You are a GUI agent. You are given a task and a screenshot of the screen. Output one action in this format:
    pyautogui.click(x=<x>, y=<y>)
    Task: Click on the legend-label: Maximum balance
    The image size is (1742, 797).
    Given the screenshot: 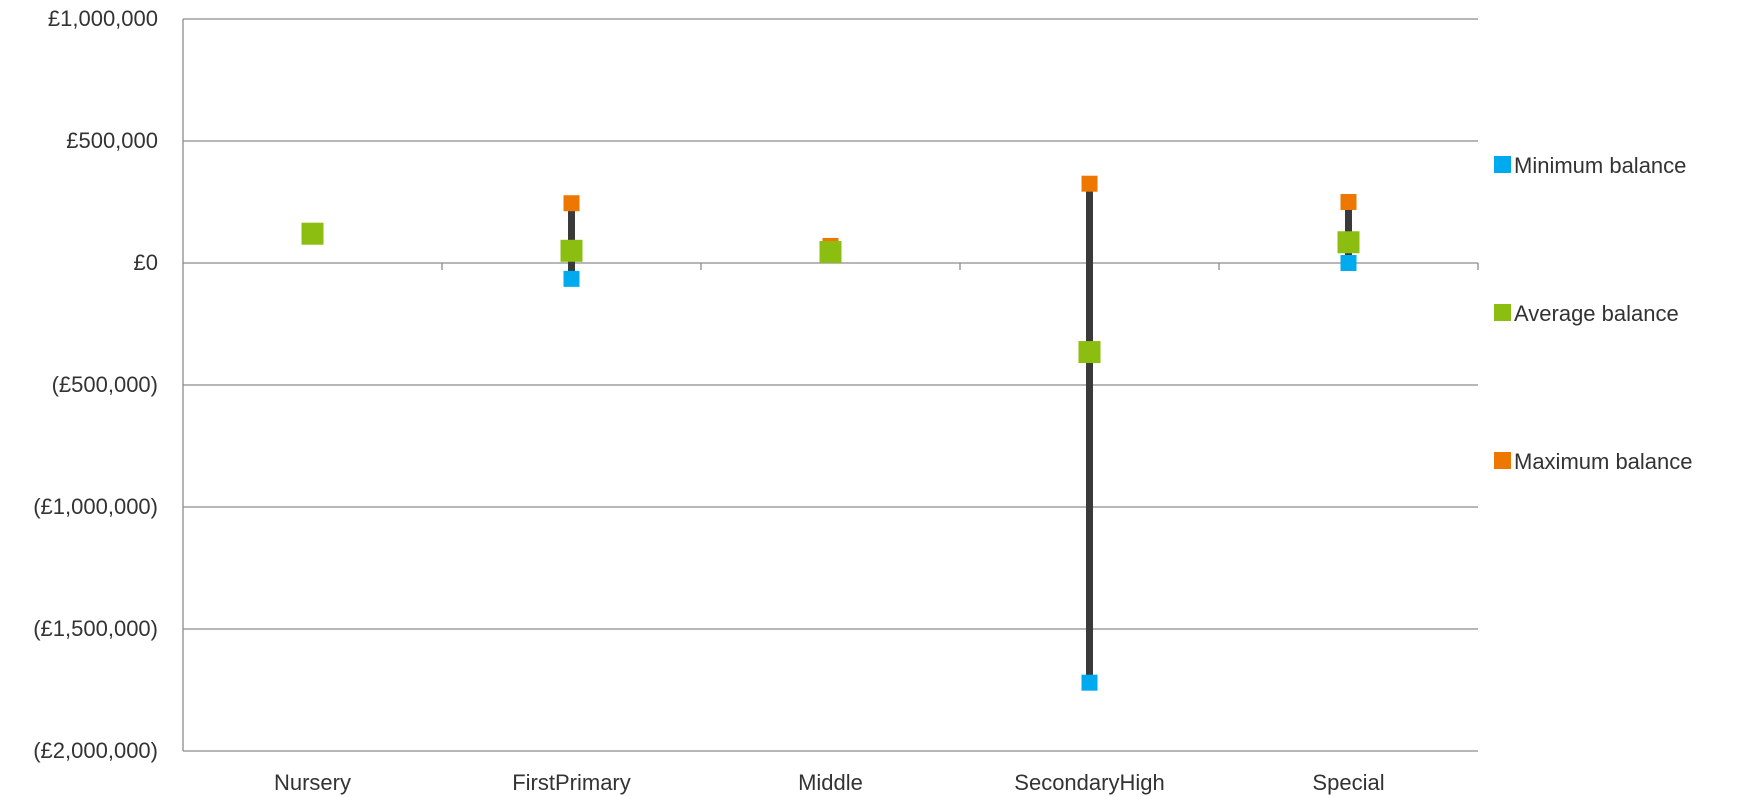 What is the action you would take?
    pyautogui.click(x=1603, y=461)
    